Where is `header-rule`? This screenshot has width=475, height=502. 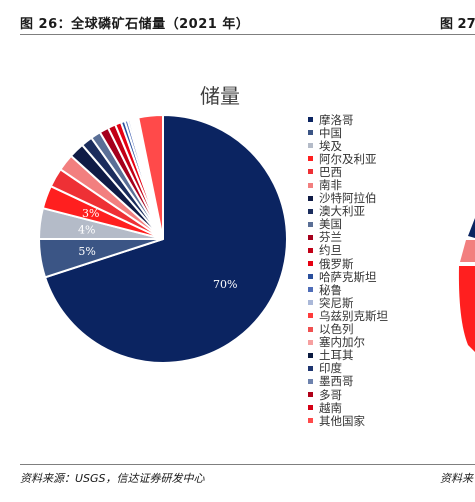
header-rule is located at coordinates (247, 34).